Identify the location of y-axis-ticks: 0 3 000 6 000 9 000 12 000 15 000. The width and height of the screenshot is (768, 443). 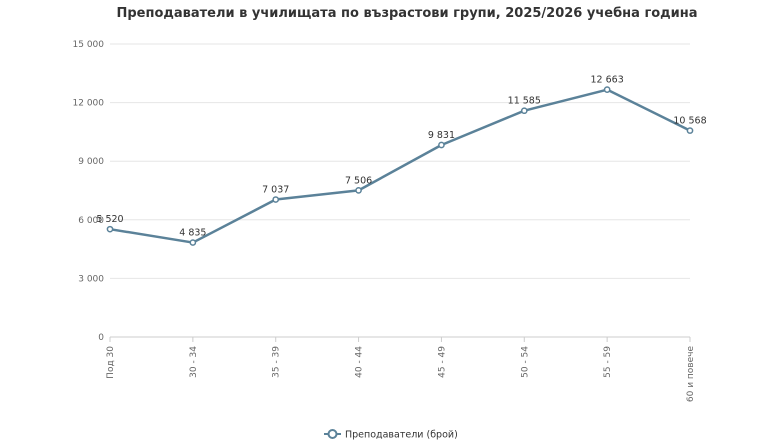
(89, 191).